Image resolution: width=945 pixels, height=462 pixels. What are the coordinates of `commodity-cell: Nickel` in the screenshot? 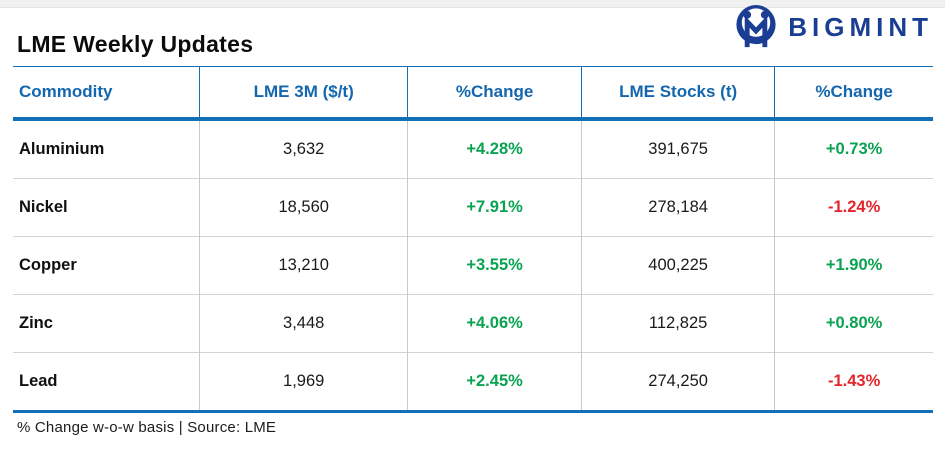 It's located at (106, 207).